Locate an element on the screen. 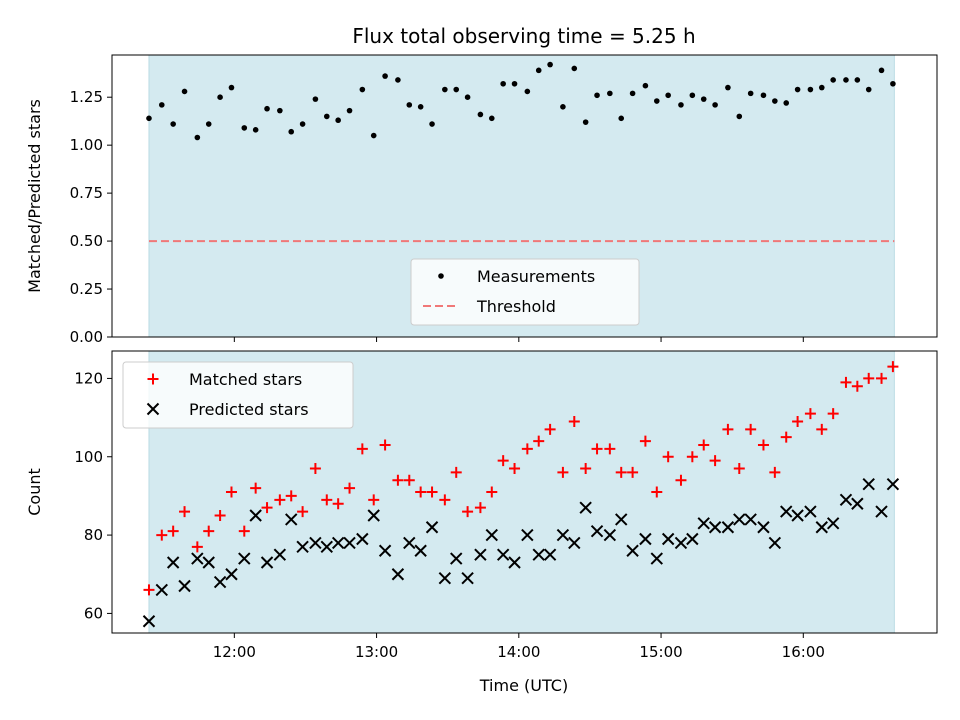  y-tick-label: 80 is located at coordinates (93, 535).